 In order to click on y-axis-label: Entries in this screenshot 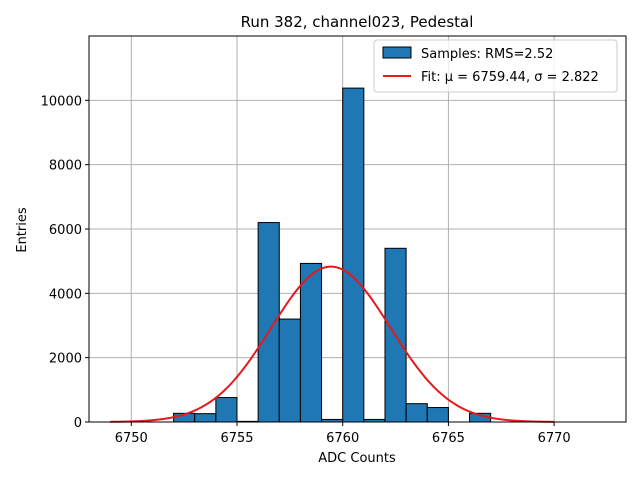, I will do `click(22, 230)`.